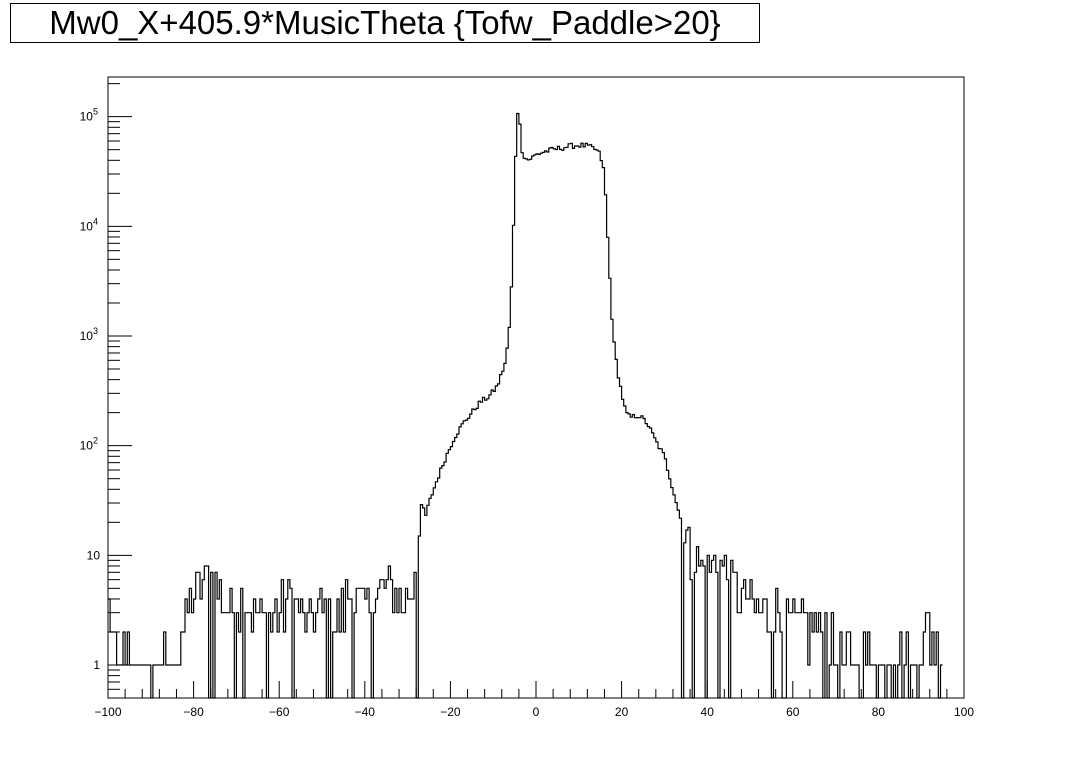  What do you see at coordinates (279, 712) in the screenshot?
I see `x-tick-label: −60` at bounding box center [279, 712].